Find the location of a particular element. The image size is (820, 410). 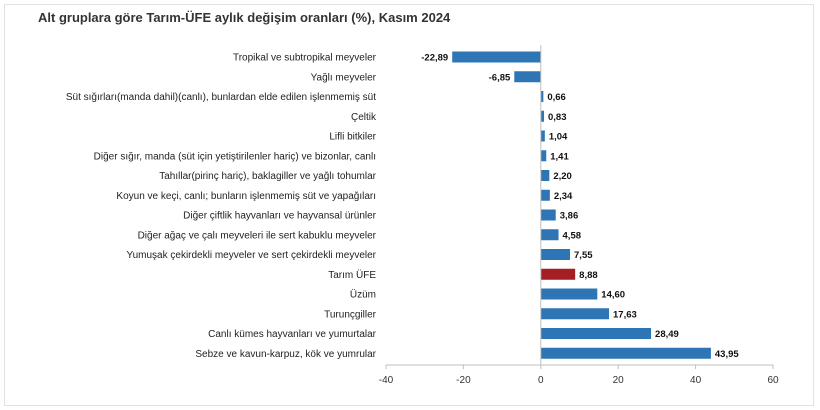

bar-value-label: 1,04 is located at coordinates (558, 137).